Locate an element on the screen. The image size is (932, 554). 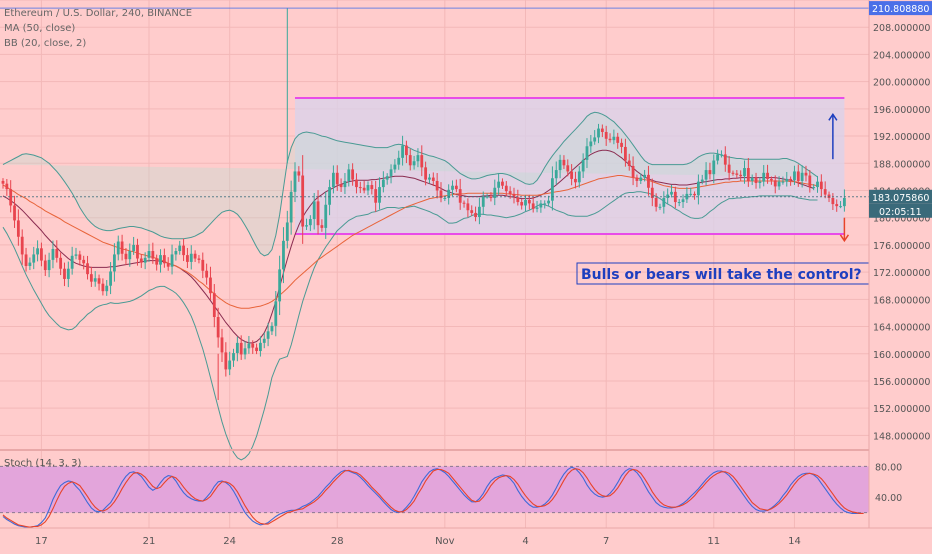
countdown-tag is located at coordinates (900, 210).